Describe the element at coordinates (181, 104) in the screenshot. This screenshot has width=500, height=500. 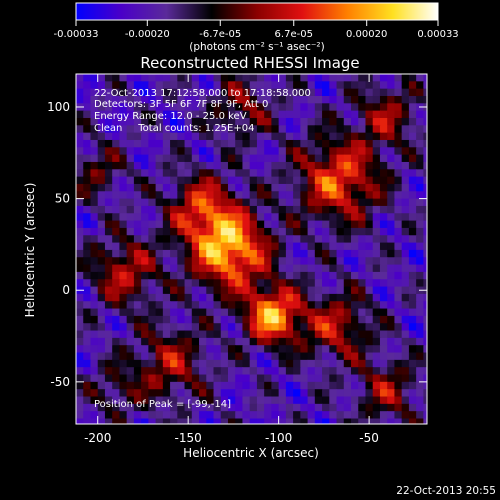
I see `annotation-detectors: Detectors: 3F 5F 6F 7F 8F 9F, Att 0` at that location.